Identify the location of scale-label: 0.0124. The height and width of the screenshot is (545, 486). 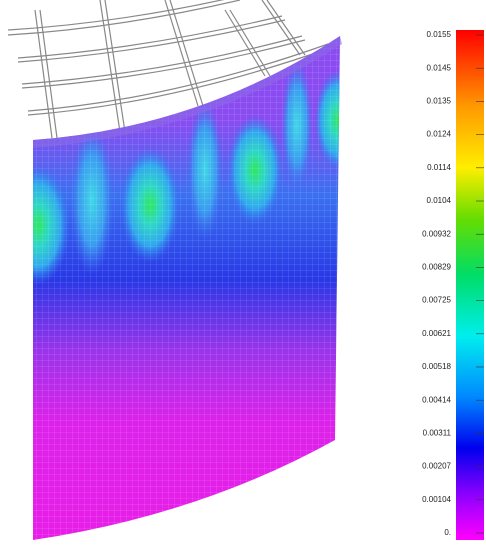
(439, 134).